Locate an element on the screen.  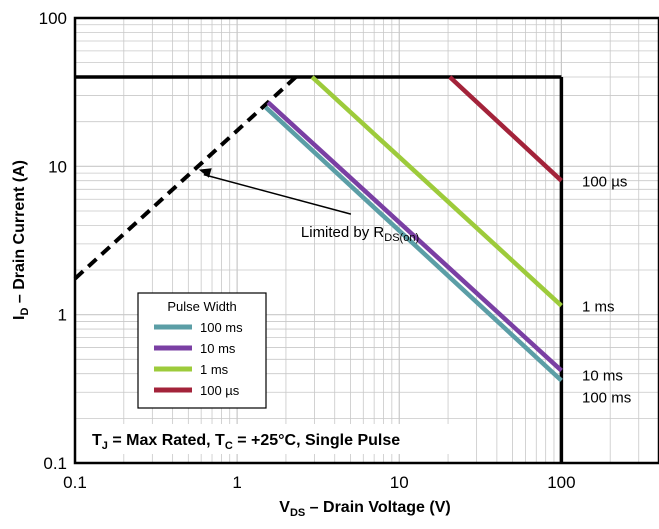
y-tick-label: 0.1 is located at coordinates (55, 463).